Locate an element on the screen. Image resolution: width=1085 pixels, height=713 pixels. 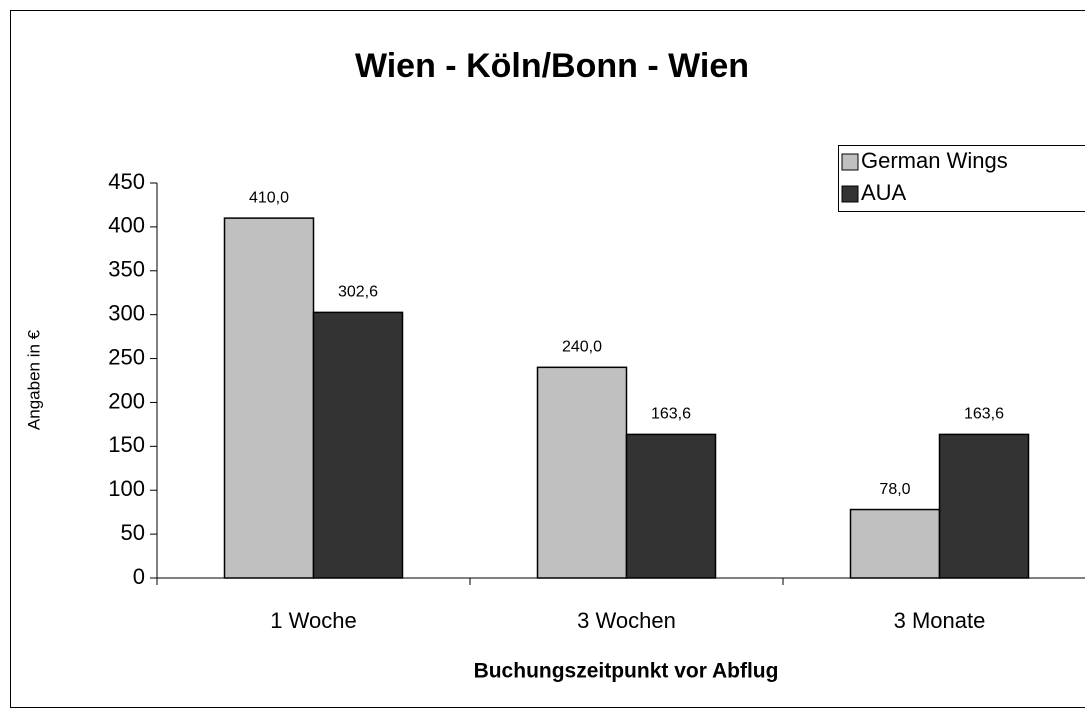
y-tick-label: 0 is located at coordinates (139, 576).